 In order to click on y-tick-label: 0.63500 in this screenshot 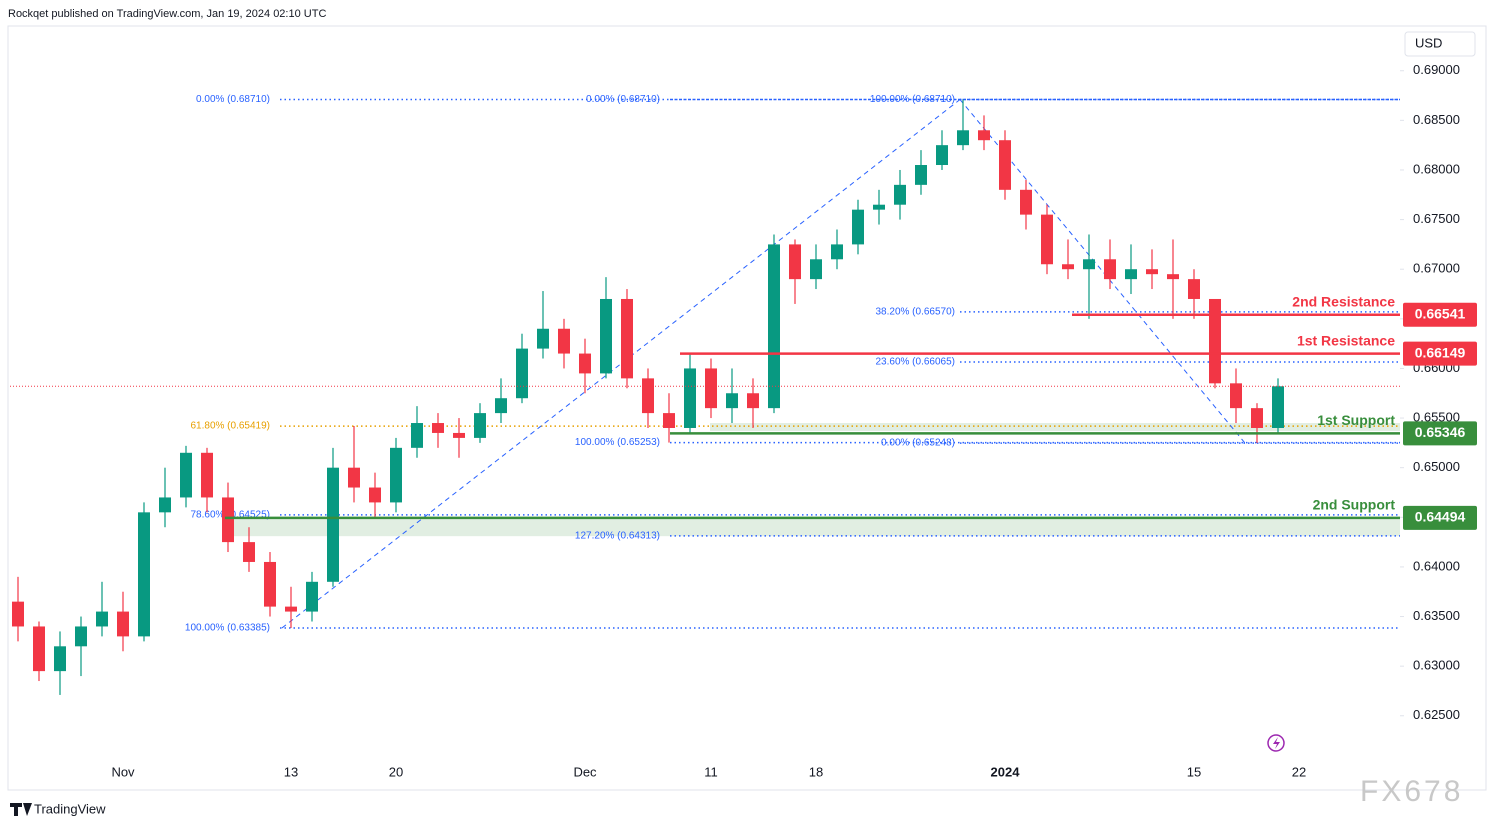, I will do `click(1436, 615)`.